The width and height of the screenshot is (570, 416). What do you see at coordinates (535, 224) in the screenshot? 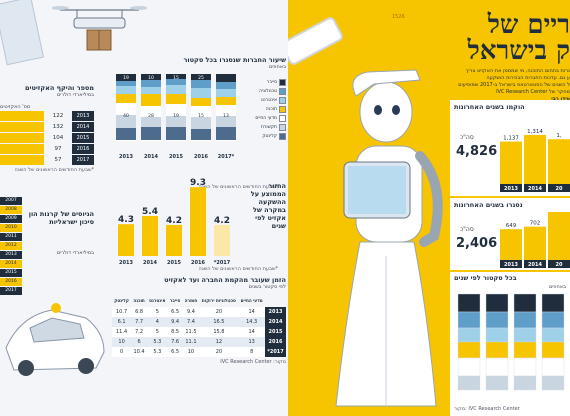
I see `card-bar-value: 702` at bounding box center [535, 224].